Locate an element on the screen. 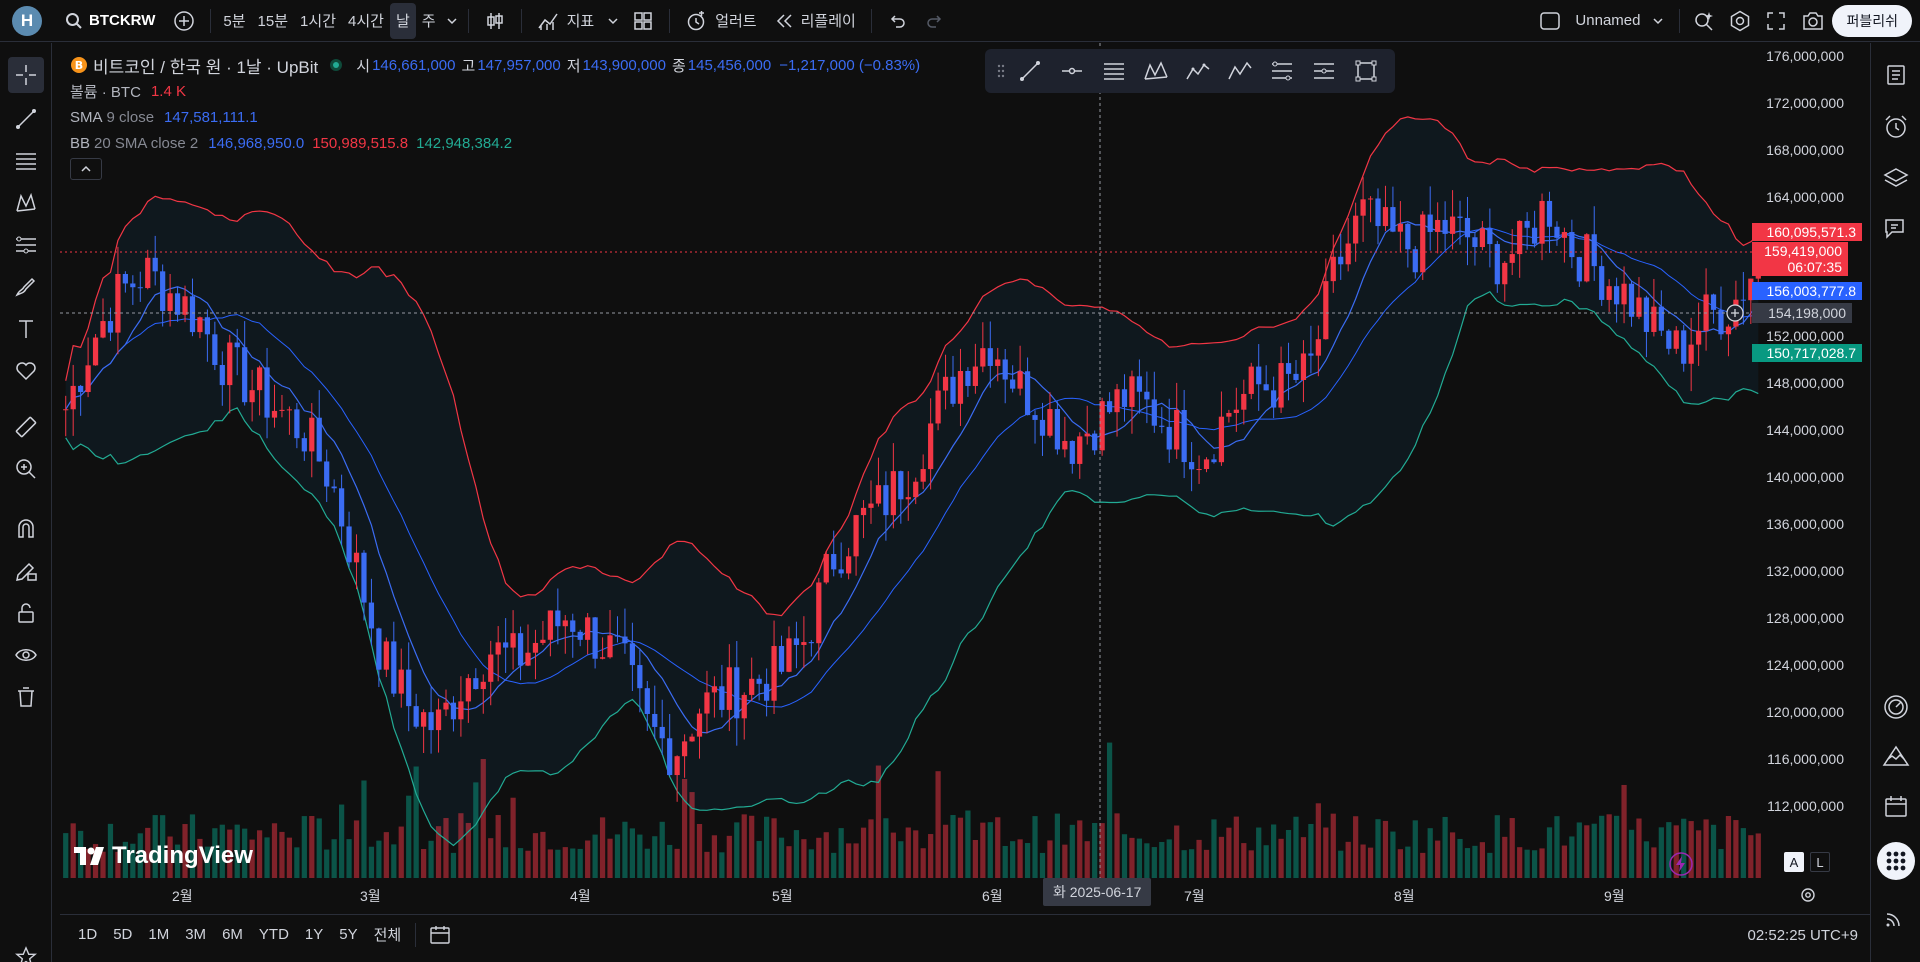 The image size is (1920, 962). undo-button is located at coordinates (897, 21).